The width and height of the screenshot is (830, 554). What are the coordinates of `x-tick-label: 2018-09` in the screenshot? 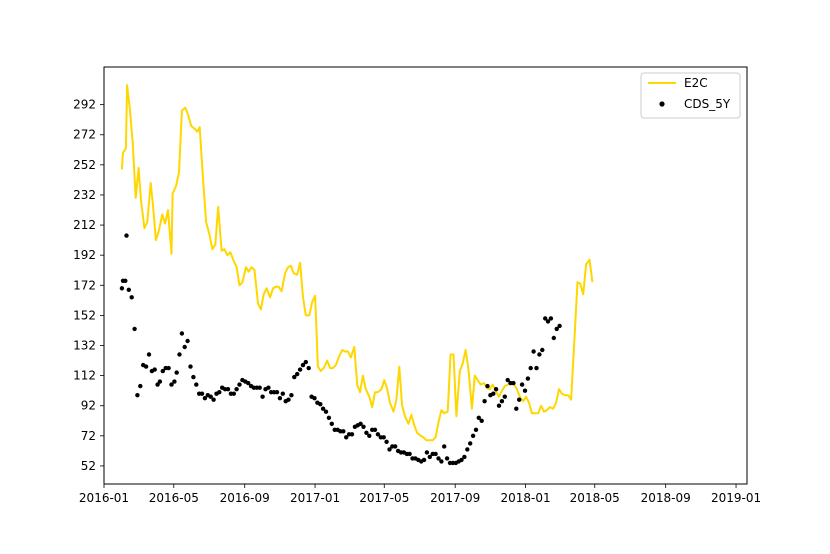 It's located at (666, 498).